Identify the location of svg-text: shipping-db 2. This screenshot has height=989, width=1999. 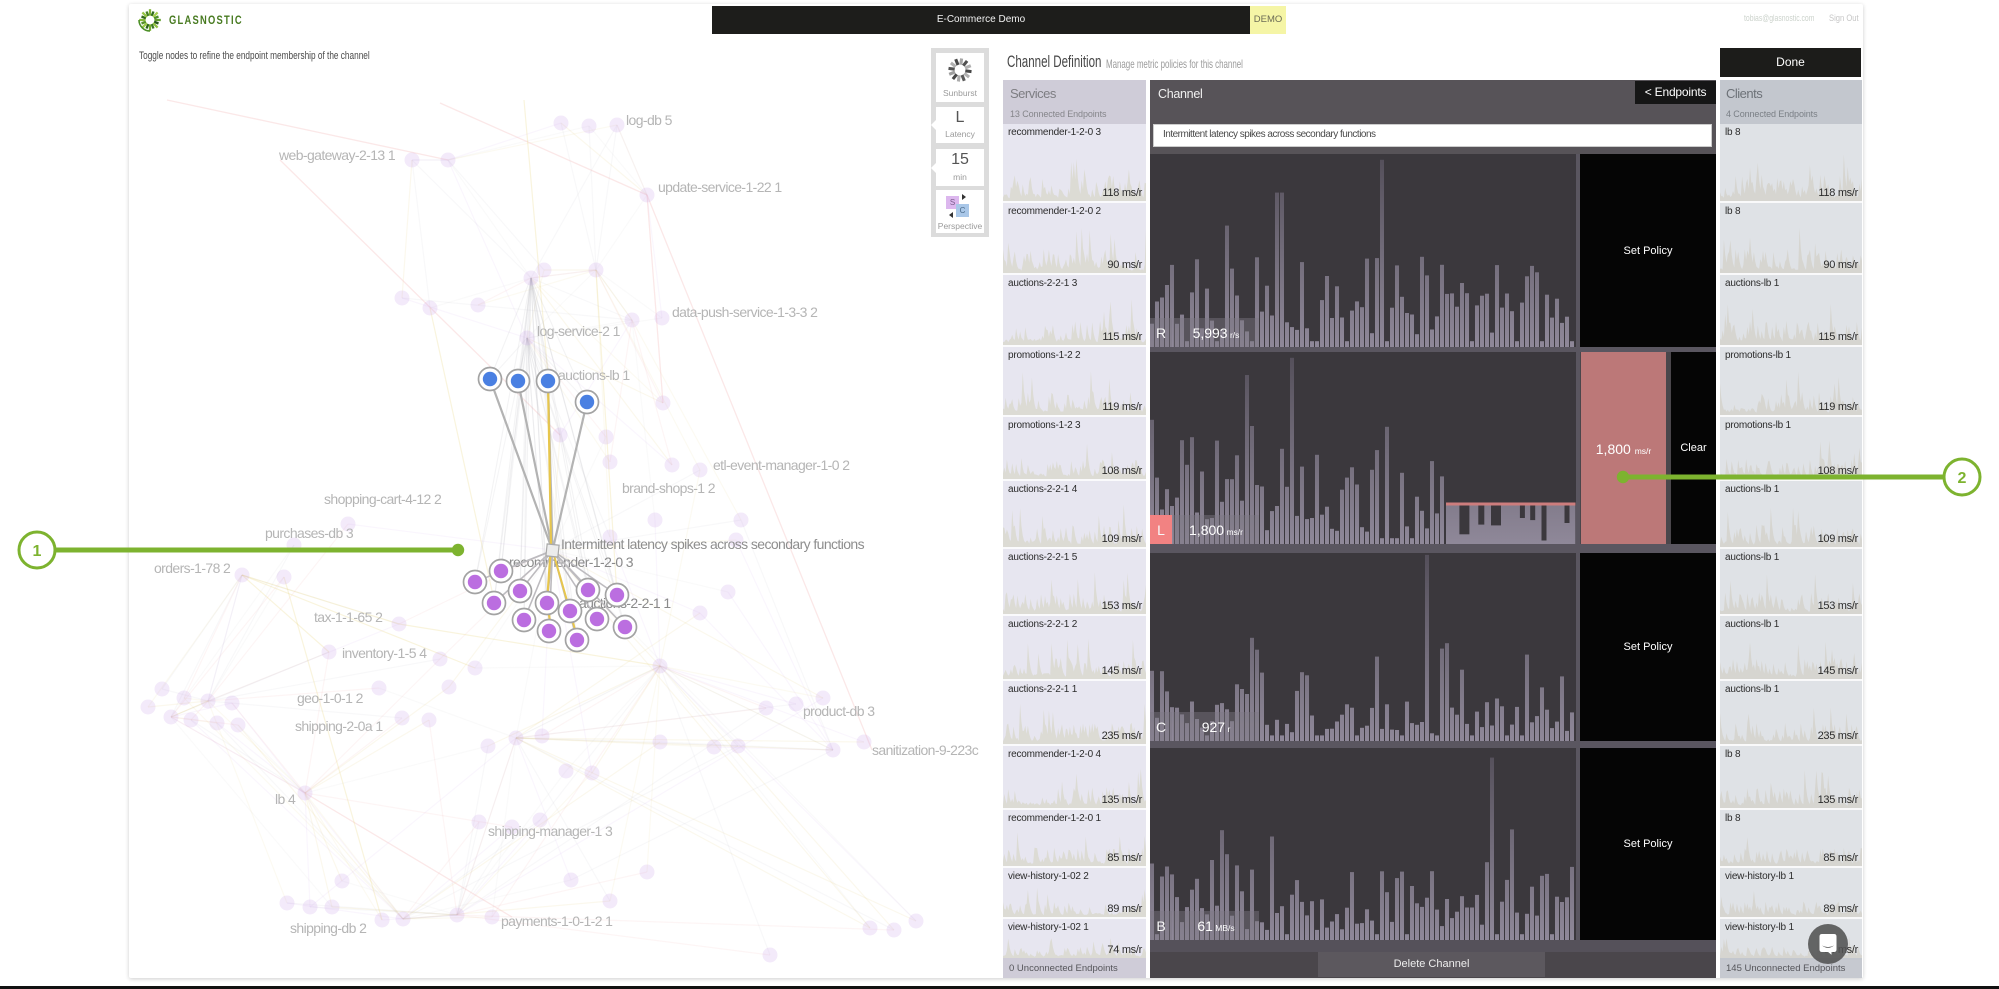
(328, 928).